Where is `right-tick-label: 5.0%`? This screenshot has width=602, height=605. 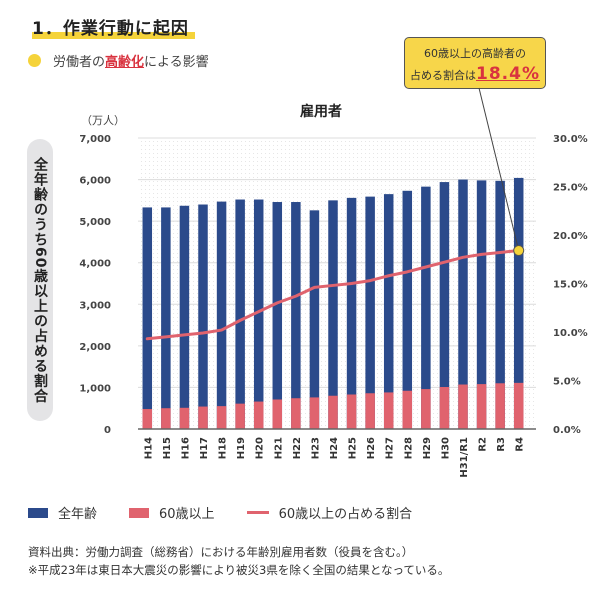 right-tick-label: 5.0% is located at coordinates (567, 382).